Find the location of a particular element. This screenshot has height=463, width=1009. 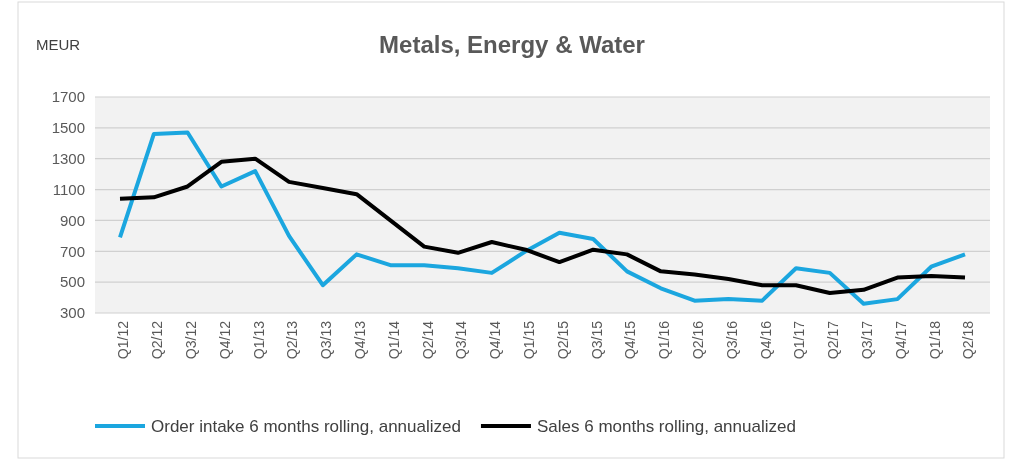

y-tick-label: 1500 is located at coordinates (68, 128).